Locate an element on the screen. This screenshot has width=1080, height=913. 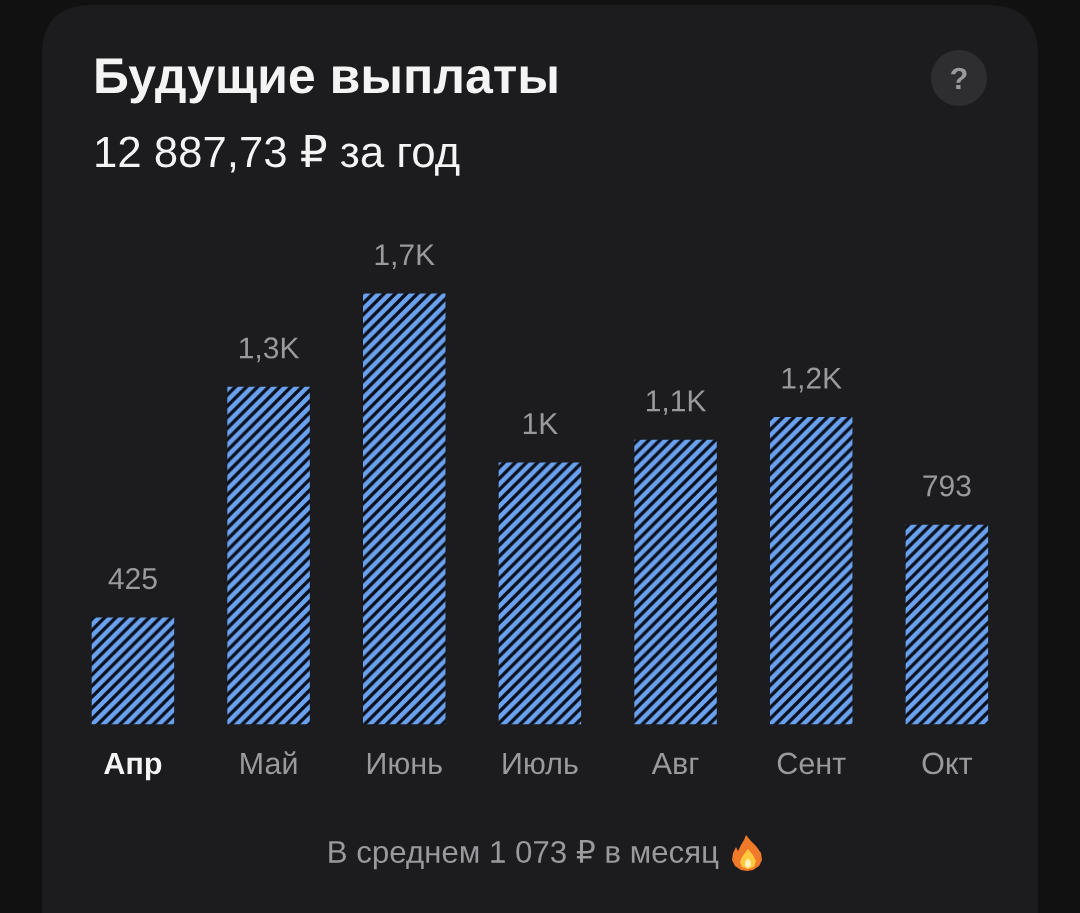
chart-subtitle: 12 887,73 ₽ за год is located at coordinates (278, 155).